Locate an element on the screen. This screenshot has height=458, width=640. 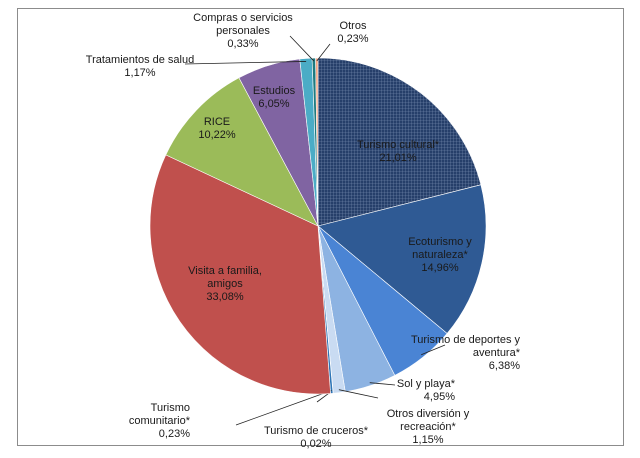
value-label: 10,22% is located at coordinates (217, 135).